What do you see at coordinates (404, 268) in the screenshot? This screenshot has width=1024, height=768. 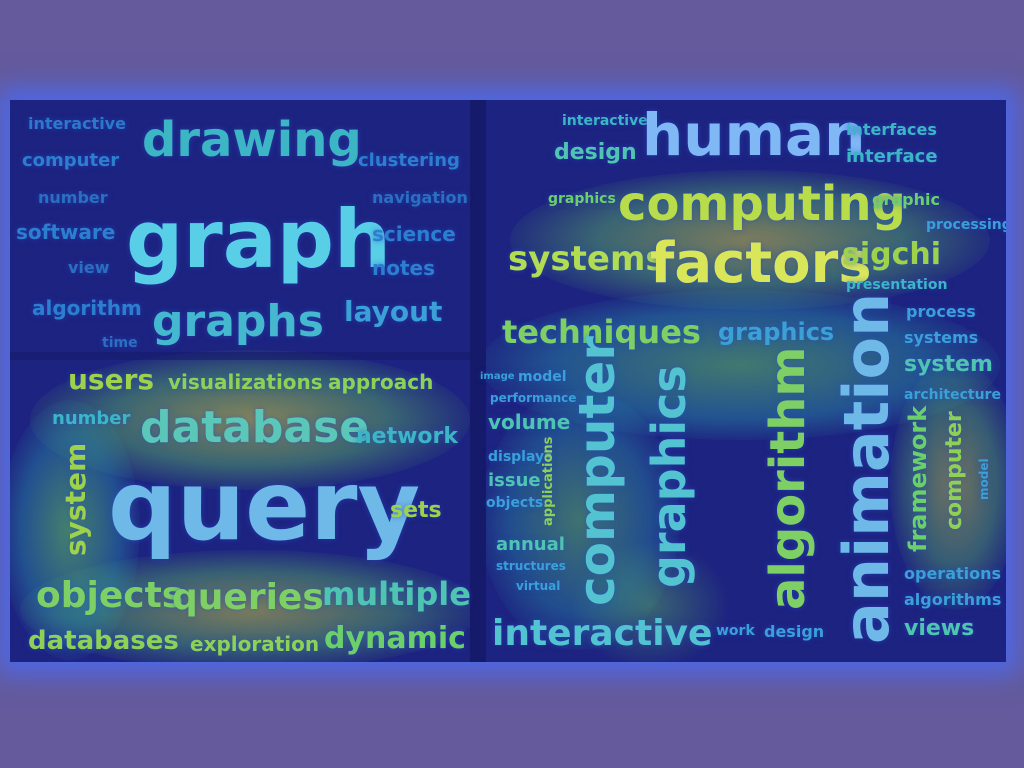 I see `cloud-word: notes` at bounding box center [404, 268].